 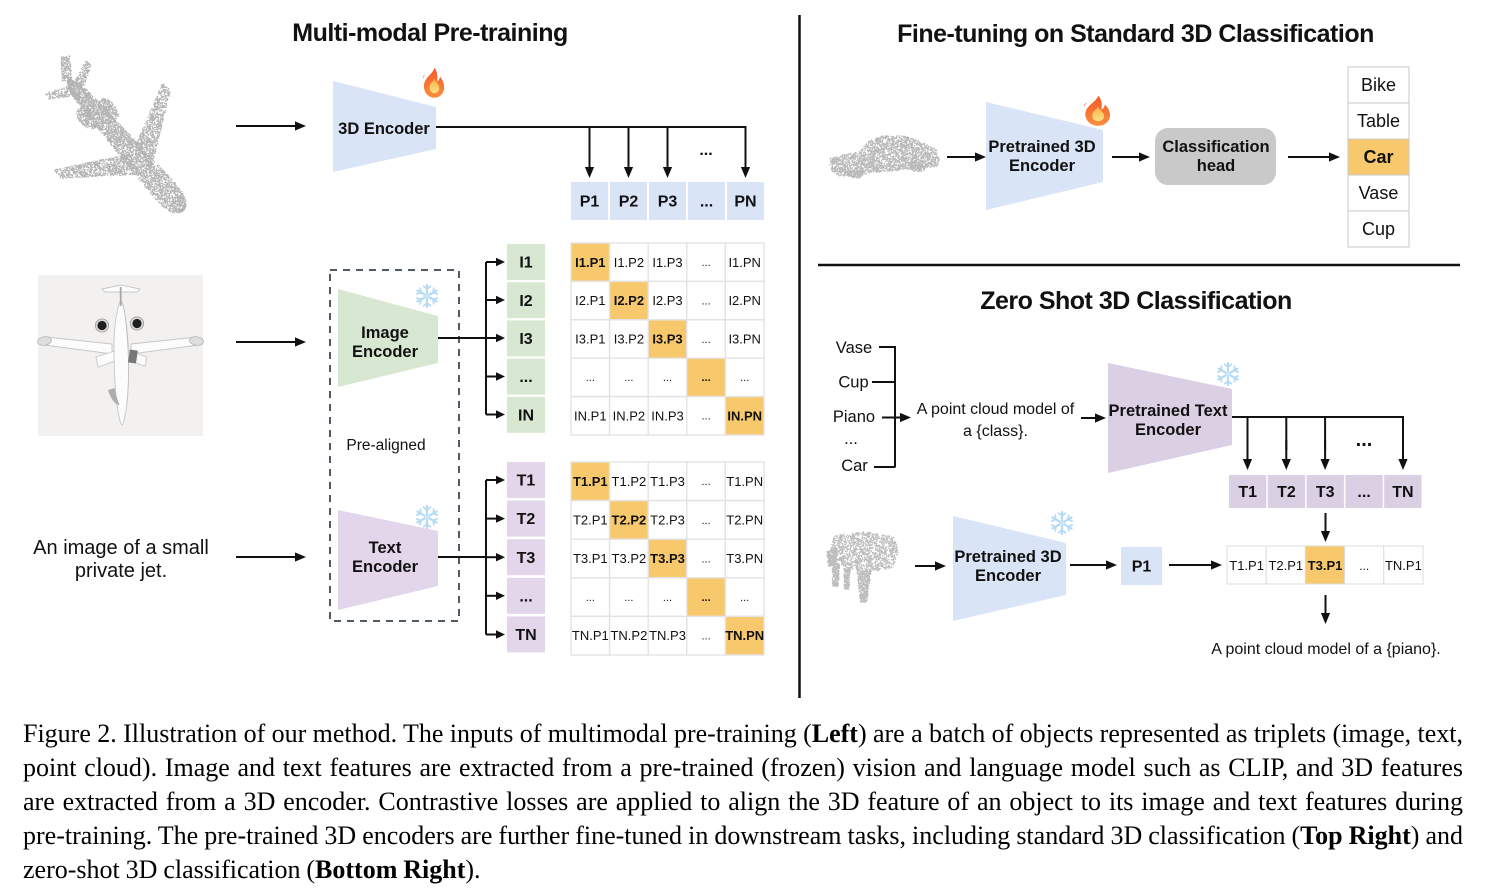 What do you see at coordinates (667, 635) in the screenshot?
I see `svg-text: TN.P3` at bounding box center [667, 635].